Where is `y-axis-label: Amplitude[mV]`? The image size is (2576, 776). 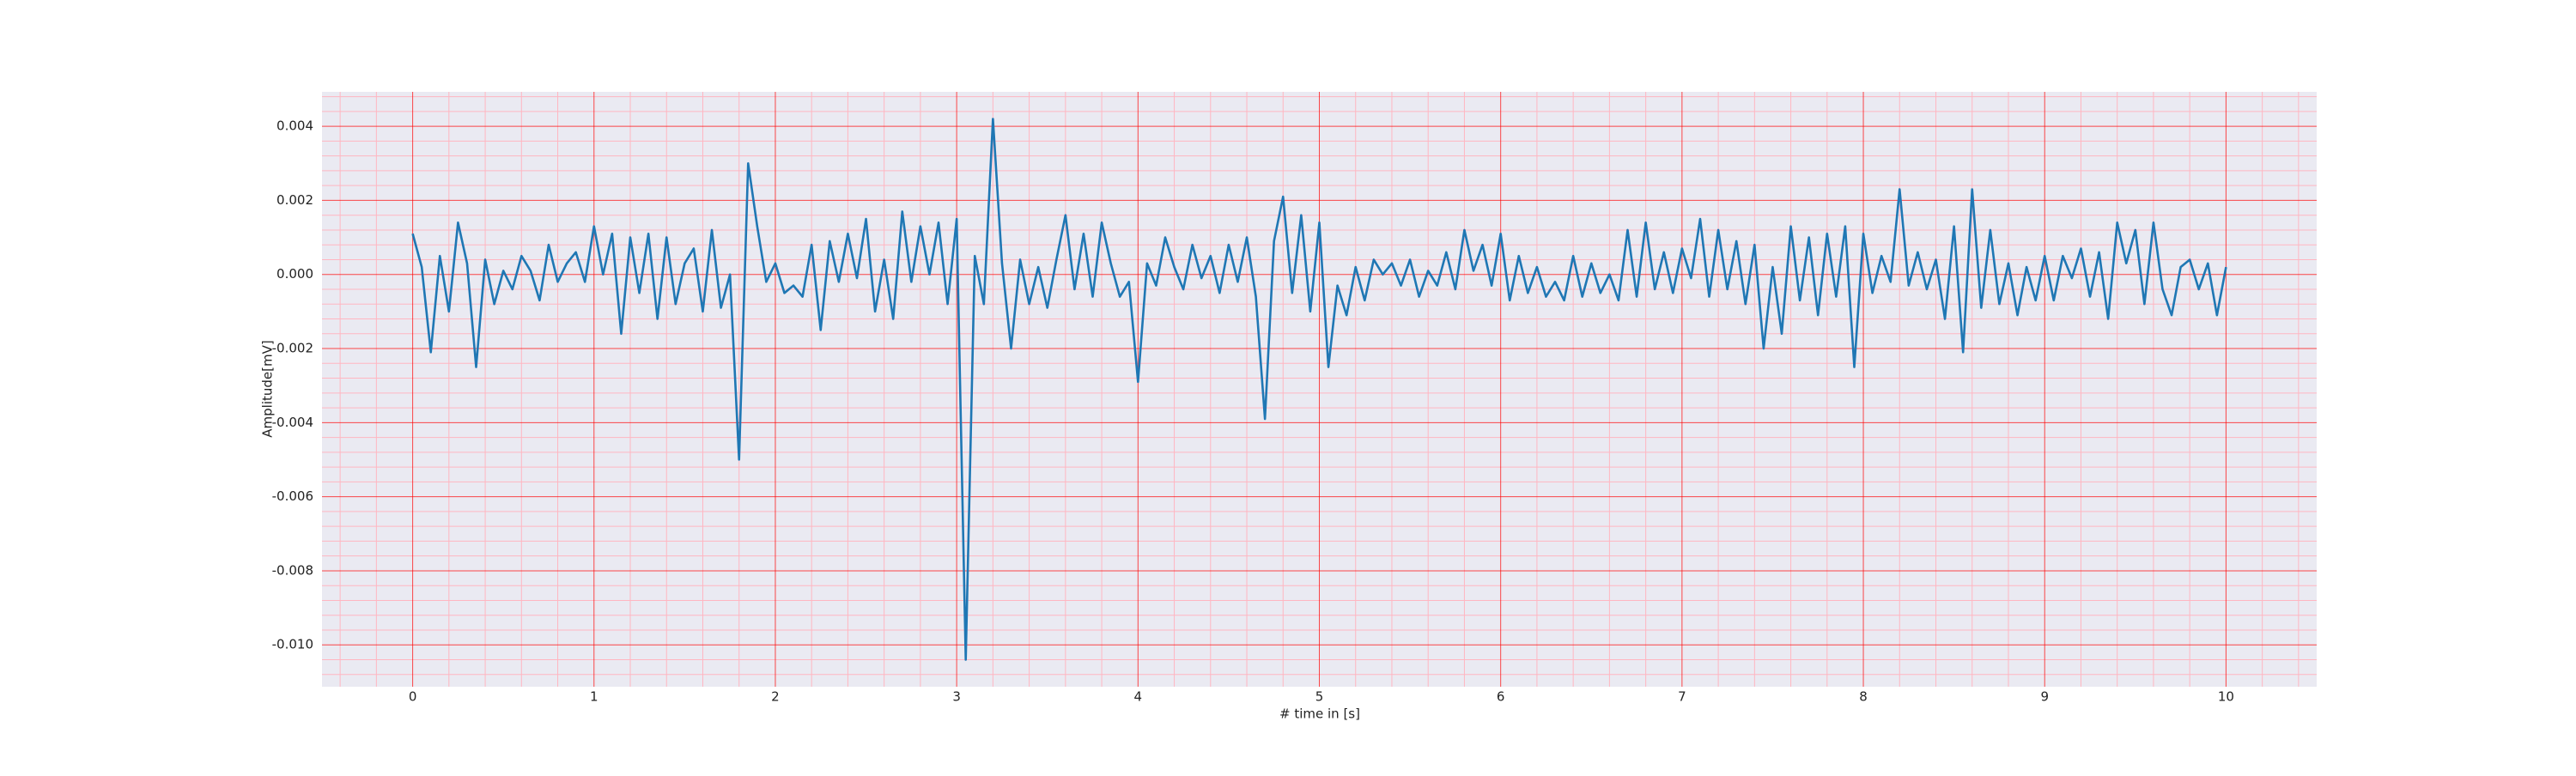
y-axis-label: Amplitude[mV] is located at coordinates (268, 388).